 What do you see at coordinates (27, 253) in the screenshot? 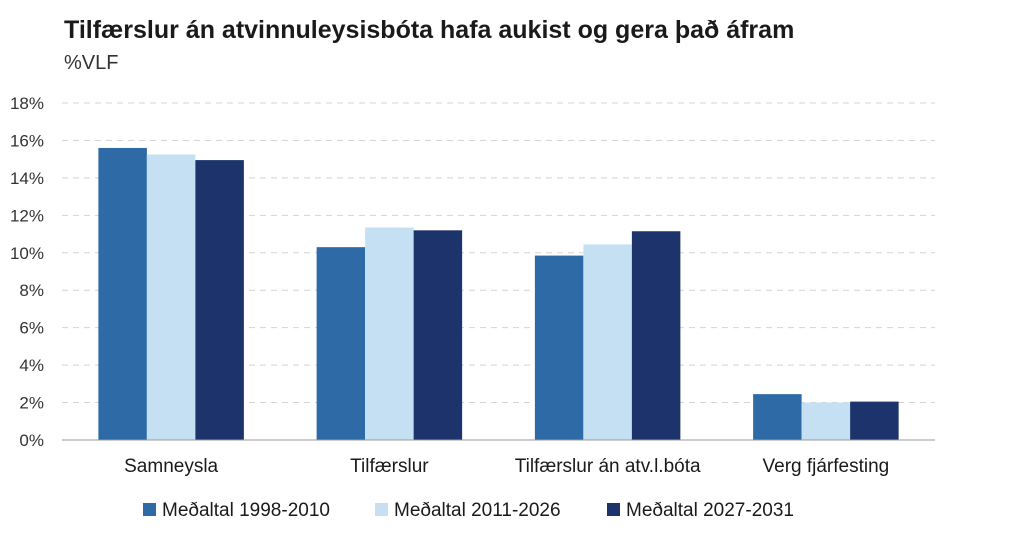
I see `y-tick-label: 10%` at bounding box center [27, 253].